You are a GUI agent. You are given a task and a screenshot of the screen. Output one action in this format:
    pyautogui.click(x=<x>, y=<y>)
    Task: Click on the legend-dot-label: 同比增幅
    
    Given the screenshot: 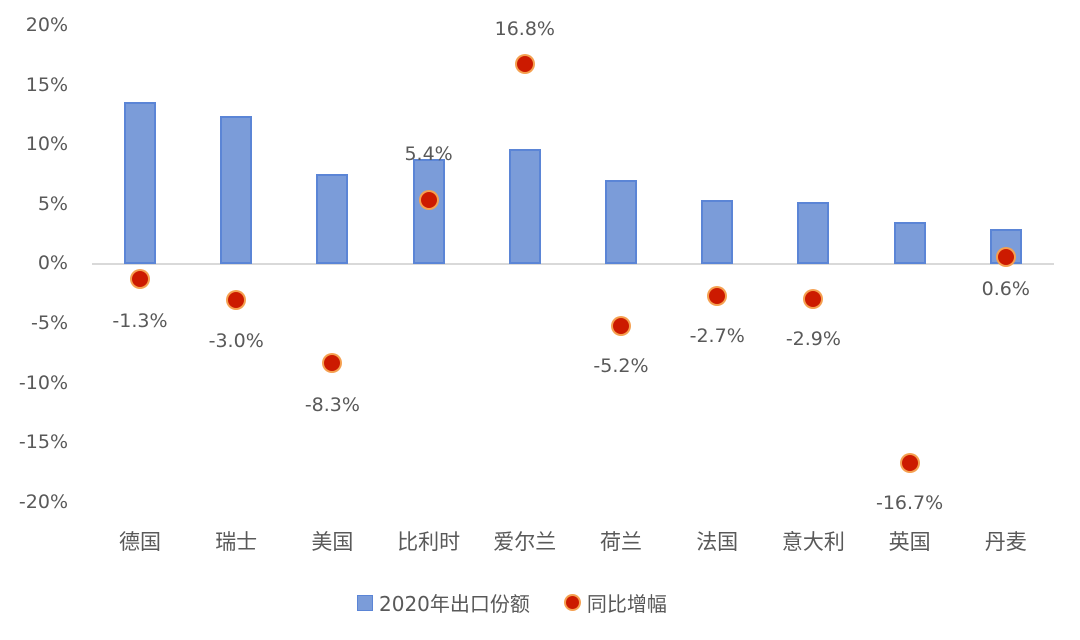 What is the action you would take?
    pyautogui.click(x=626, y=604)
    